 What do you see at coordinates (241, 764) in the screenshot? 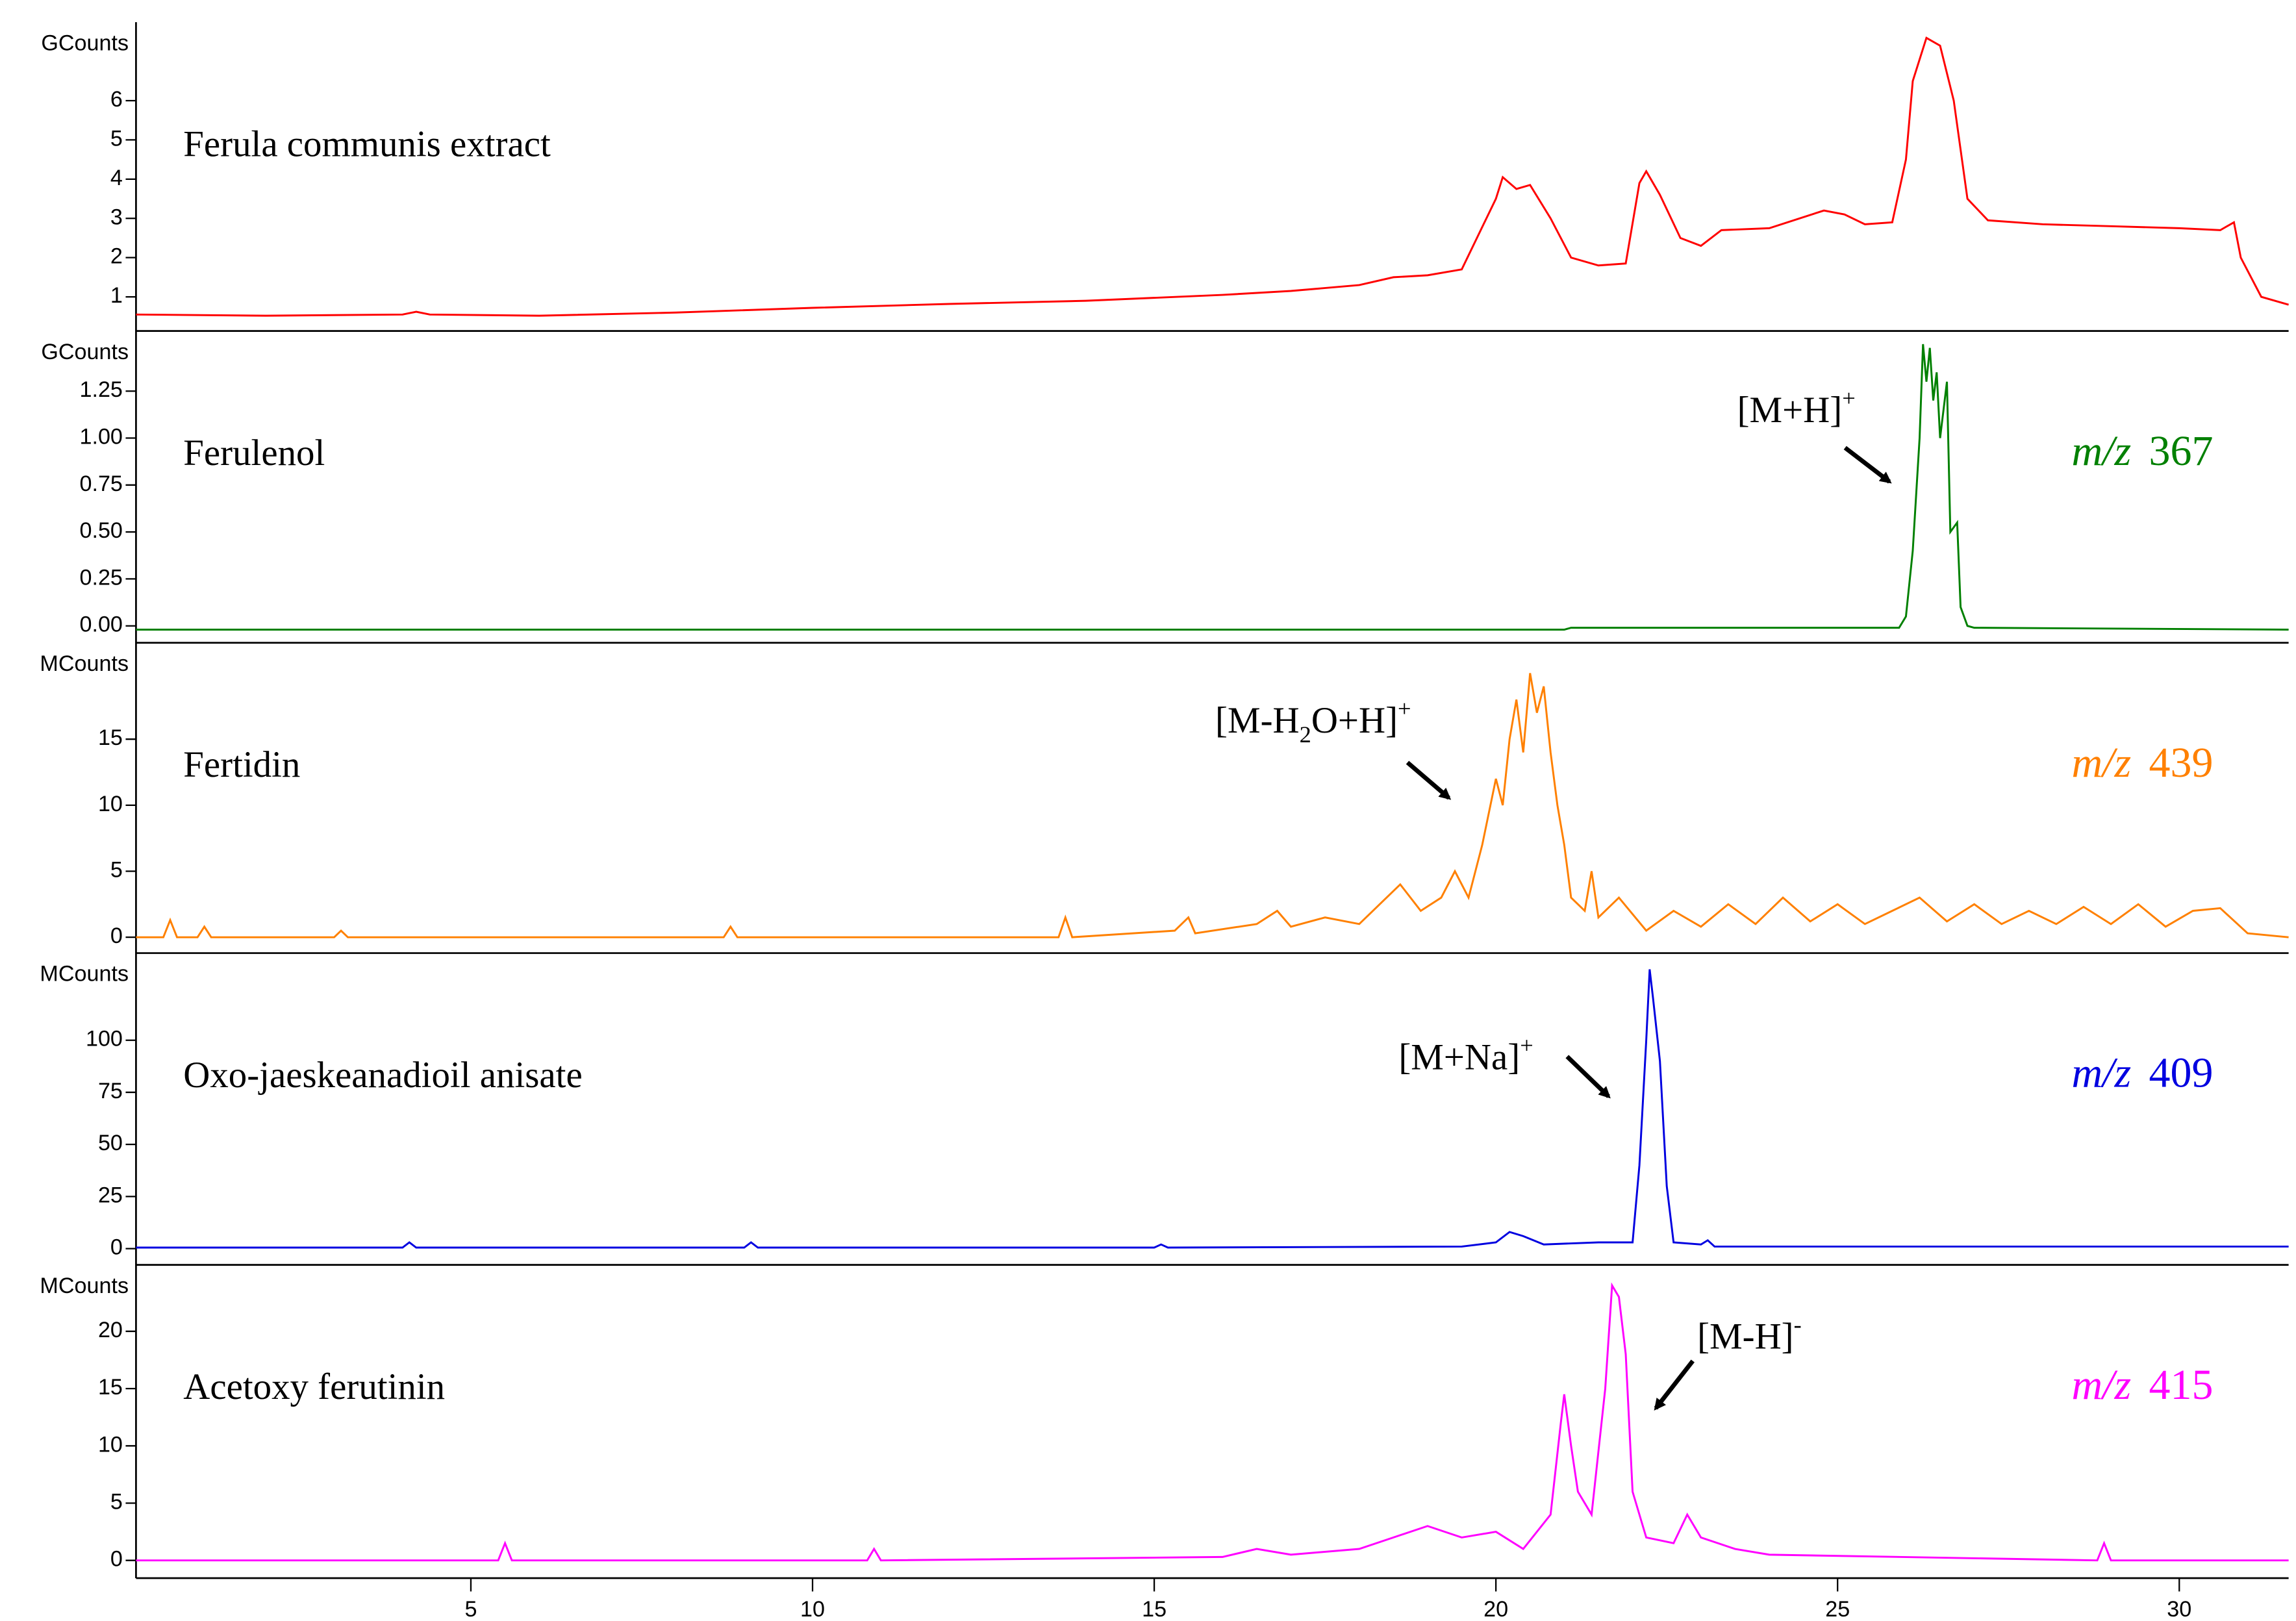
I see `compound-name: Fertidin` at bounding box center [241, 764].